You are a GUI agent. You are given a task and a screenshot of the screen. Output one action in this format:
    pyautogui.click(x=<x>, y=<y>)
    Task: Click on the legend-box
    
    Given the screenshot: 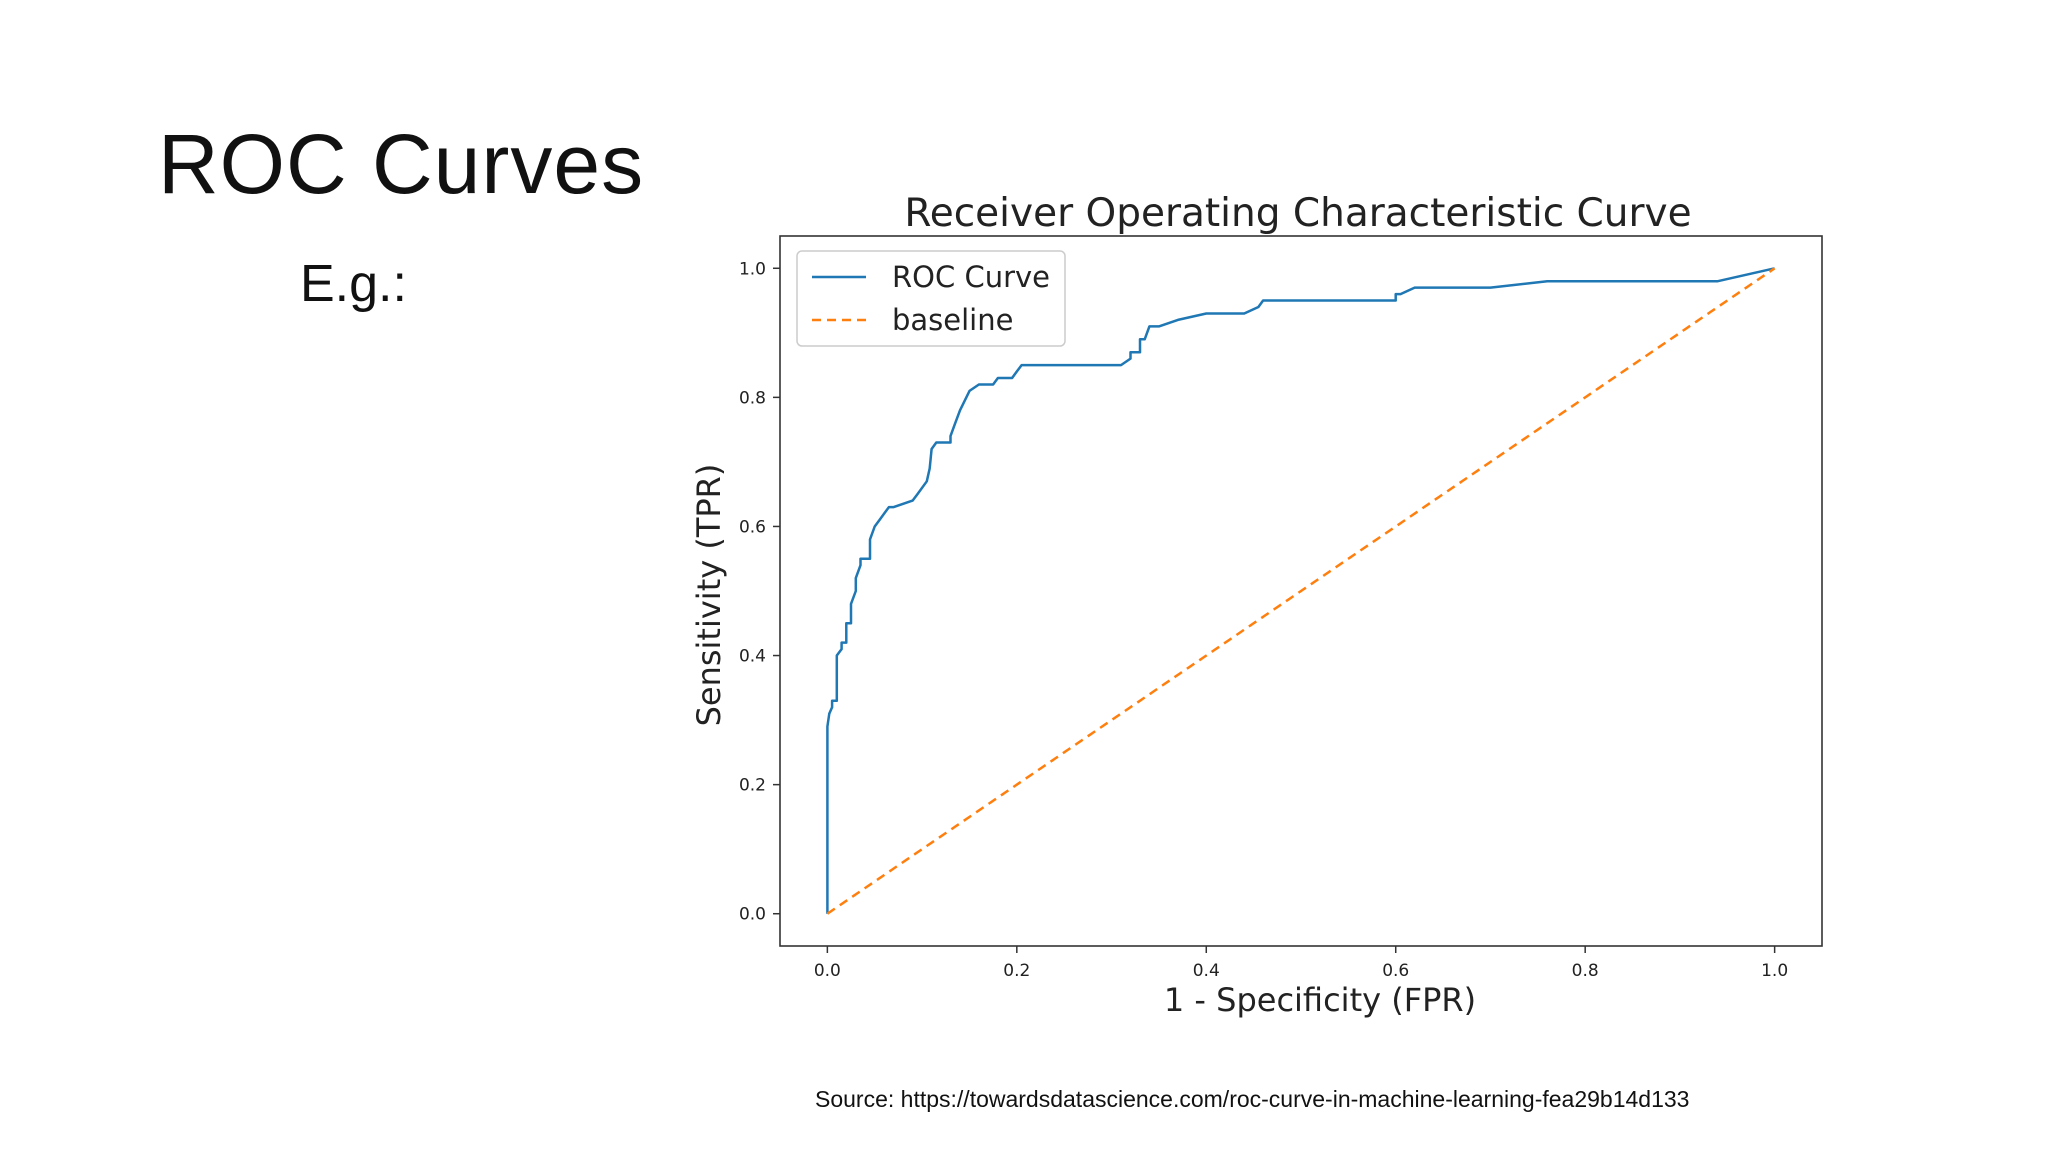 What is the action you would take?
    pyautogui.click(x=931, y=298)
    